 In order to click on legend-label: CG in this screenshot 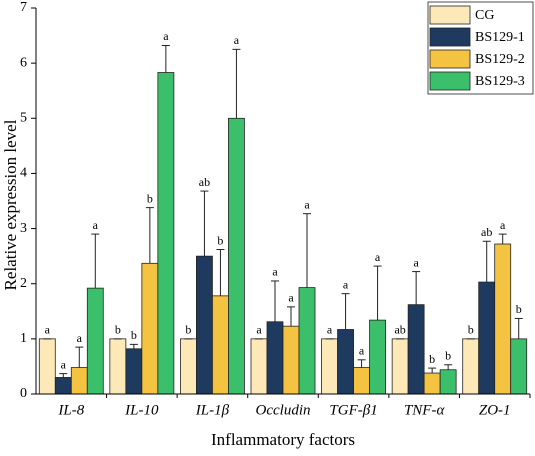, I will do `click(484, 15)`.